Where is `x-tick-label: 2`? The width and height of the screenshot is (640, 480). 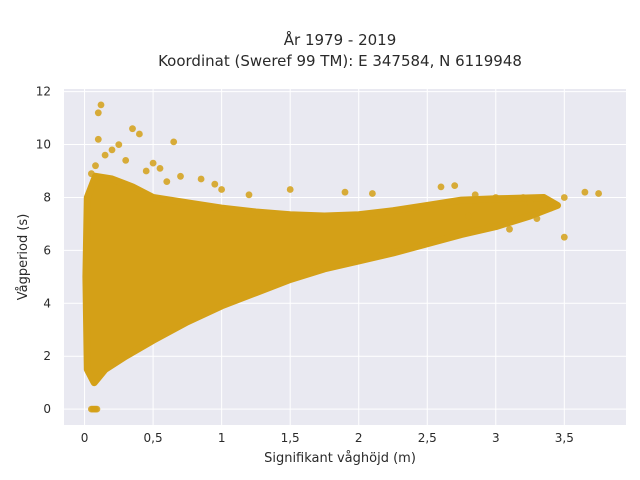
x-tick-label: 2 is located at coordinates (359, 438).